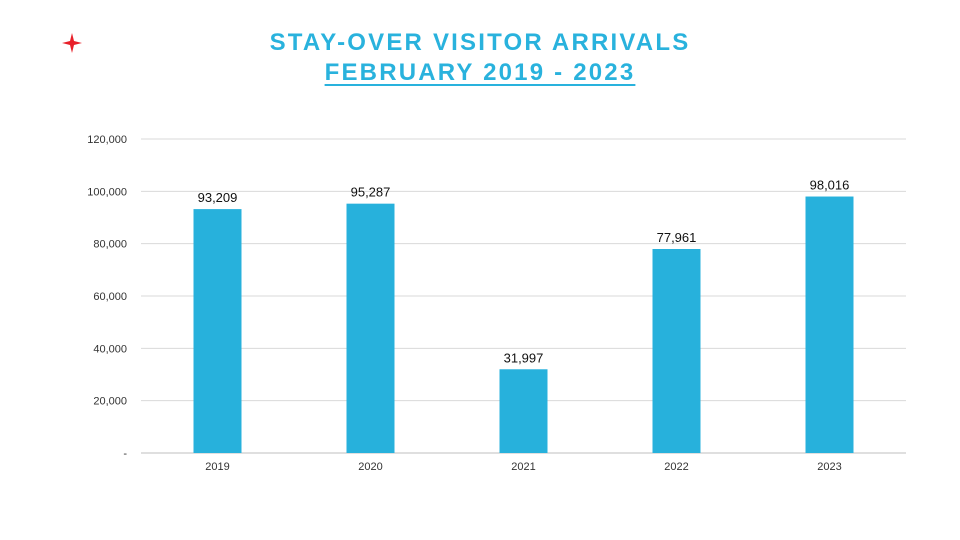 The image size is (960, 540). I want to click on bar-2023, so click(829, 325).